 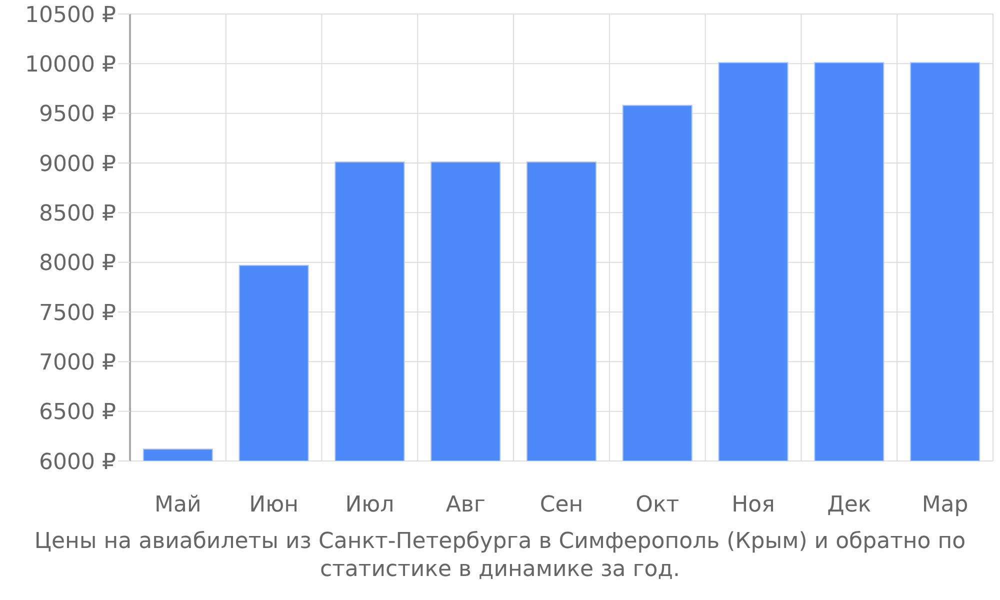 What do you see at coordinates (70, 15) in the screenshot?
I see `y-tick-label: 10500 ₽` at bounding box center [70, 15].